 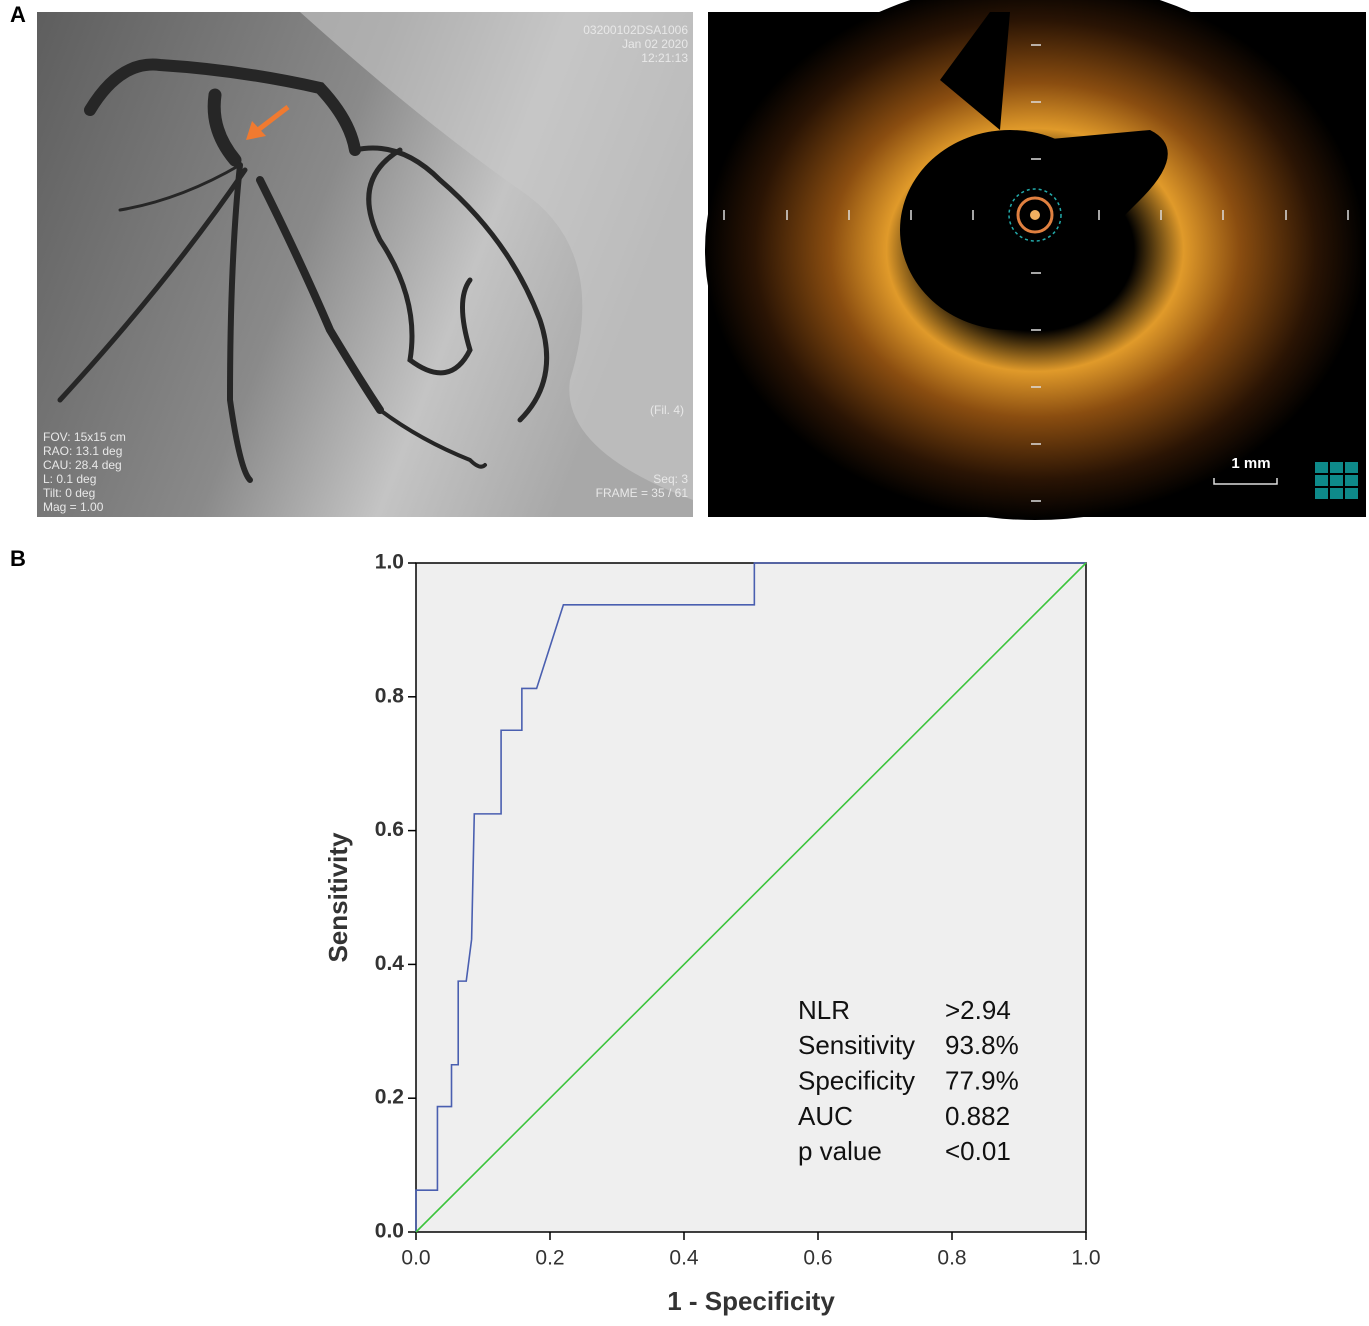 I want to click on image-text: Tilt: 0 deg, so click(x=69, y=493).